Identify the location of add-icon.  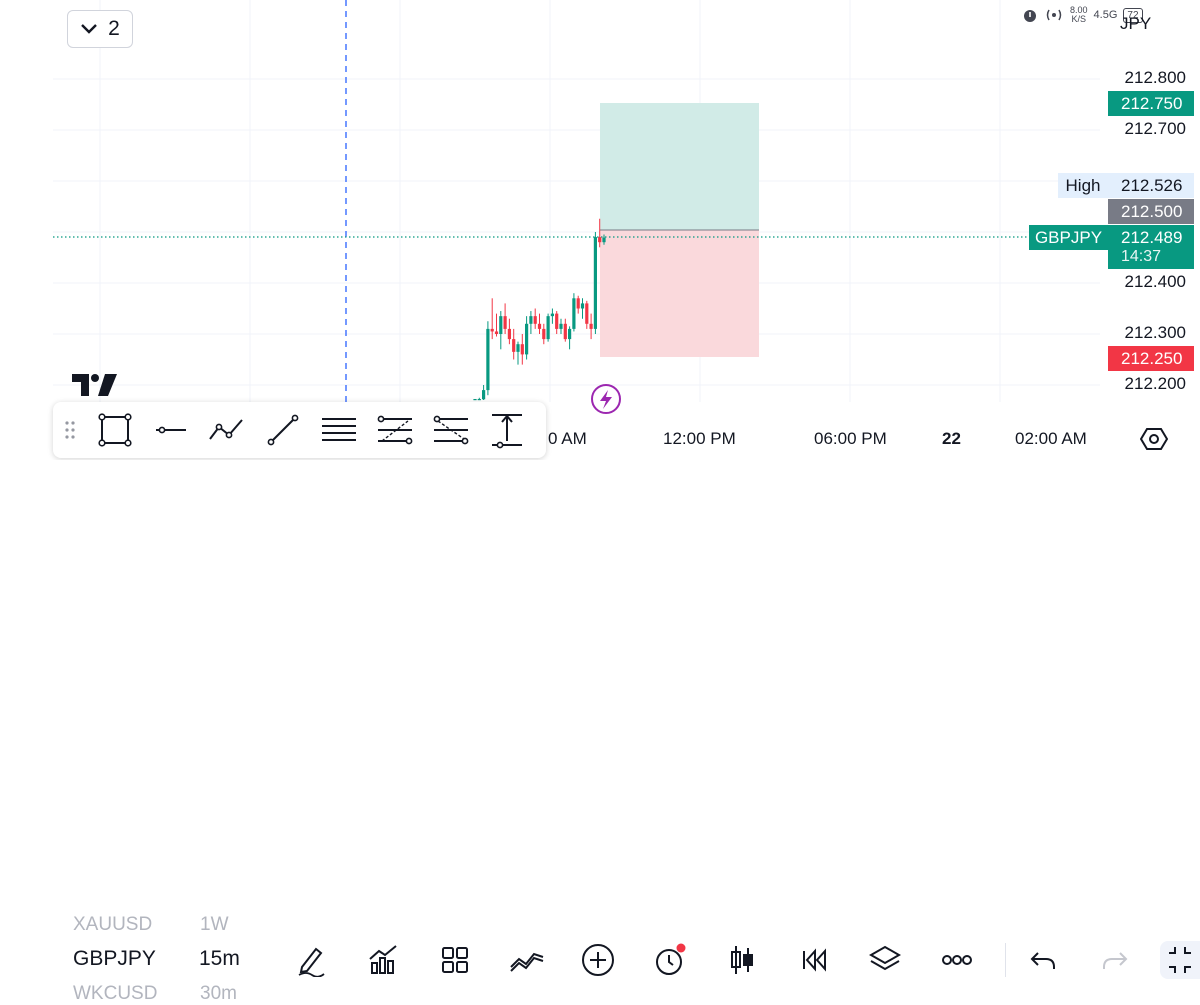
(598, 960).